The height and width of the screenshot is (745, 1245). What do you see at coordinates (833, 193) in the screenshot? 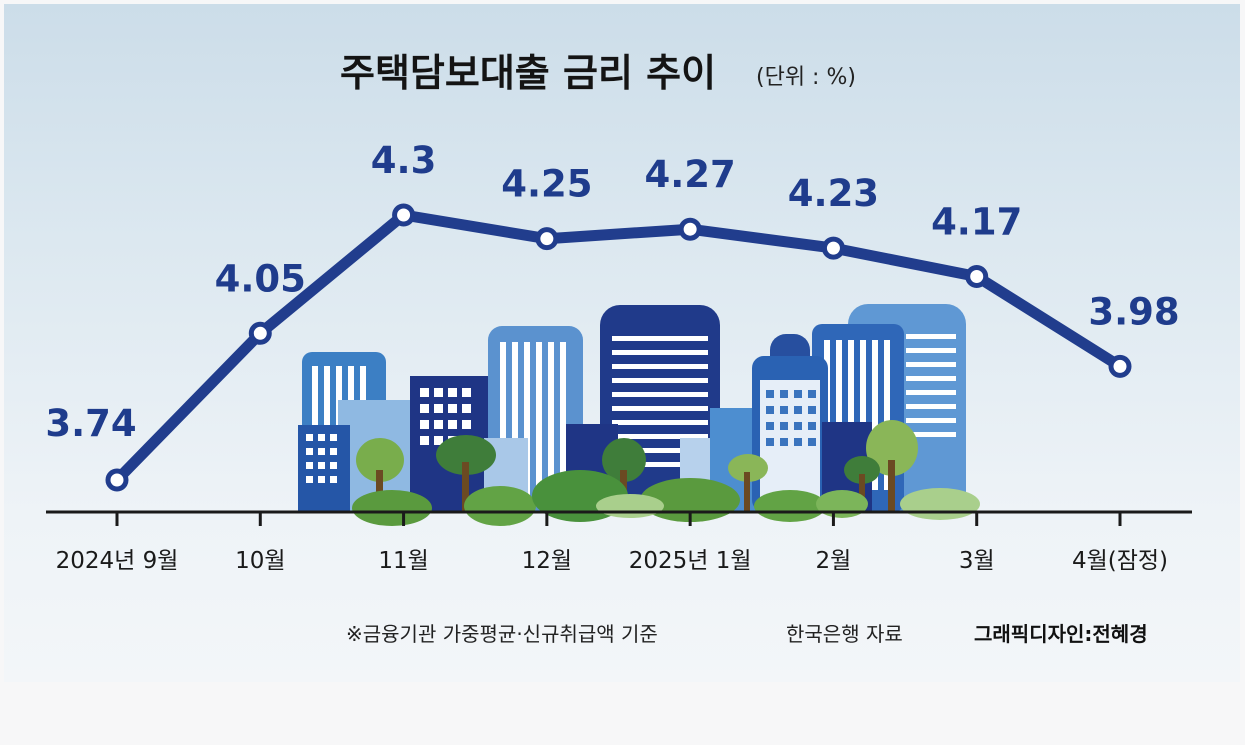
I see `data-label: 4.23` at bounding box center [833, 193].